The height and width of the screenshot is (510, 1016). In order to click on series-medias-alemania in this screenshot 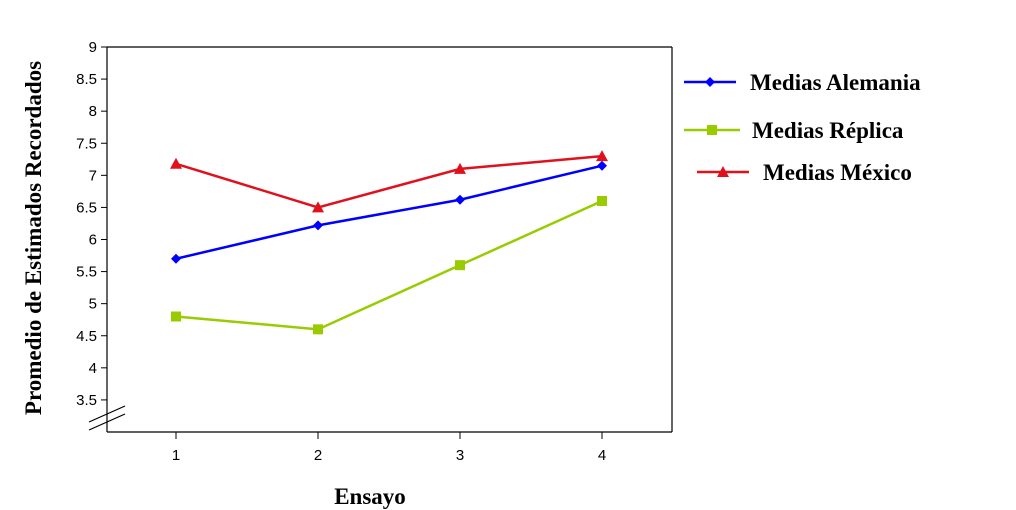, I will do `click(389, 212)`.